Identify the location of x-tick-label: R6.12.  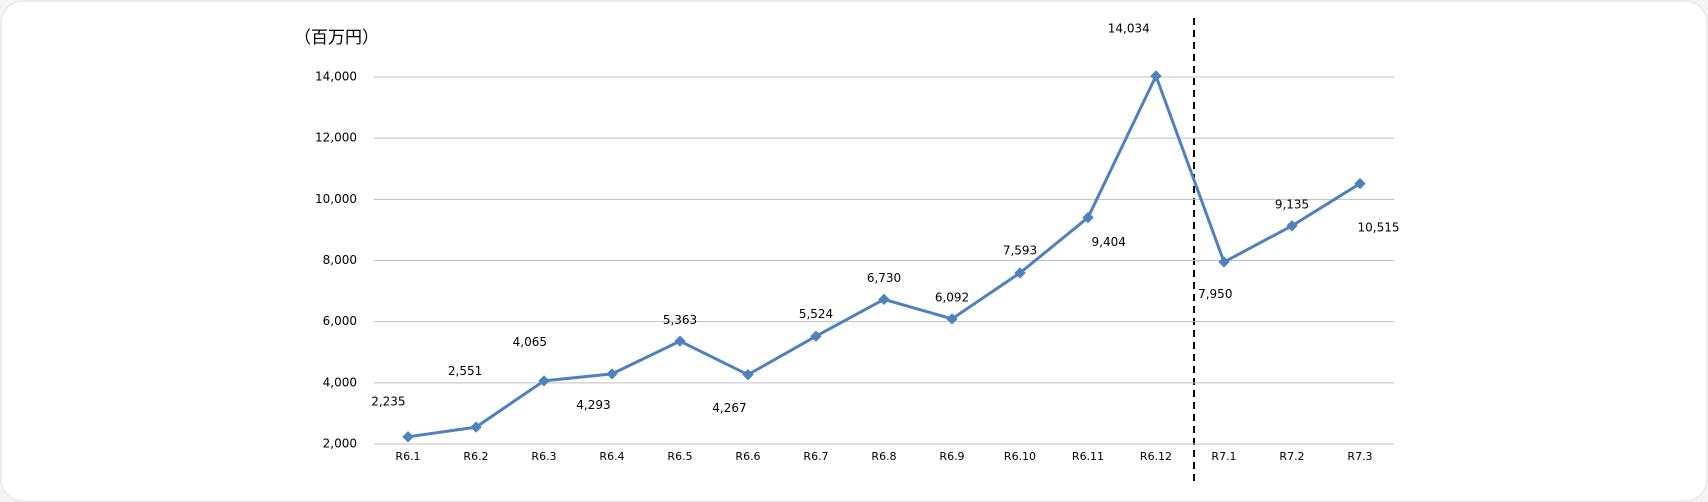
(1156, 456).